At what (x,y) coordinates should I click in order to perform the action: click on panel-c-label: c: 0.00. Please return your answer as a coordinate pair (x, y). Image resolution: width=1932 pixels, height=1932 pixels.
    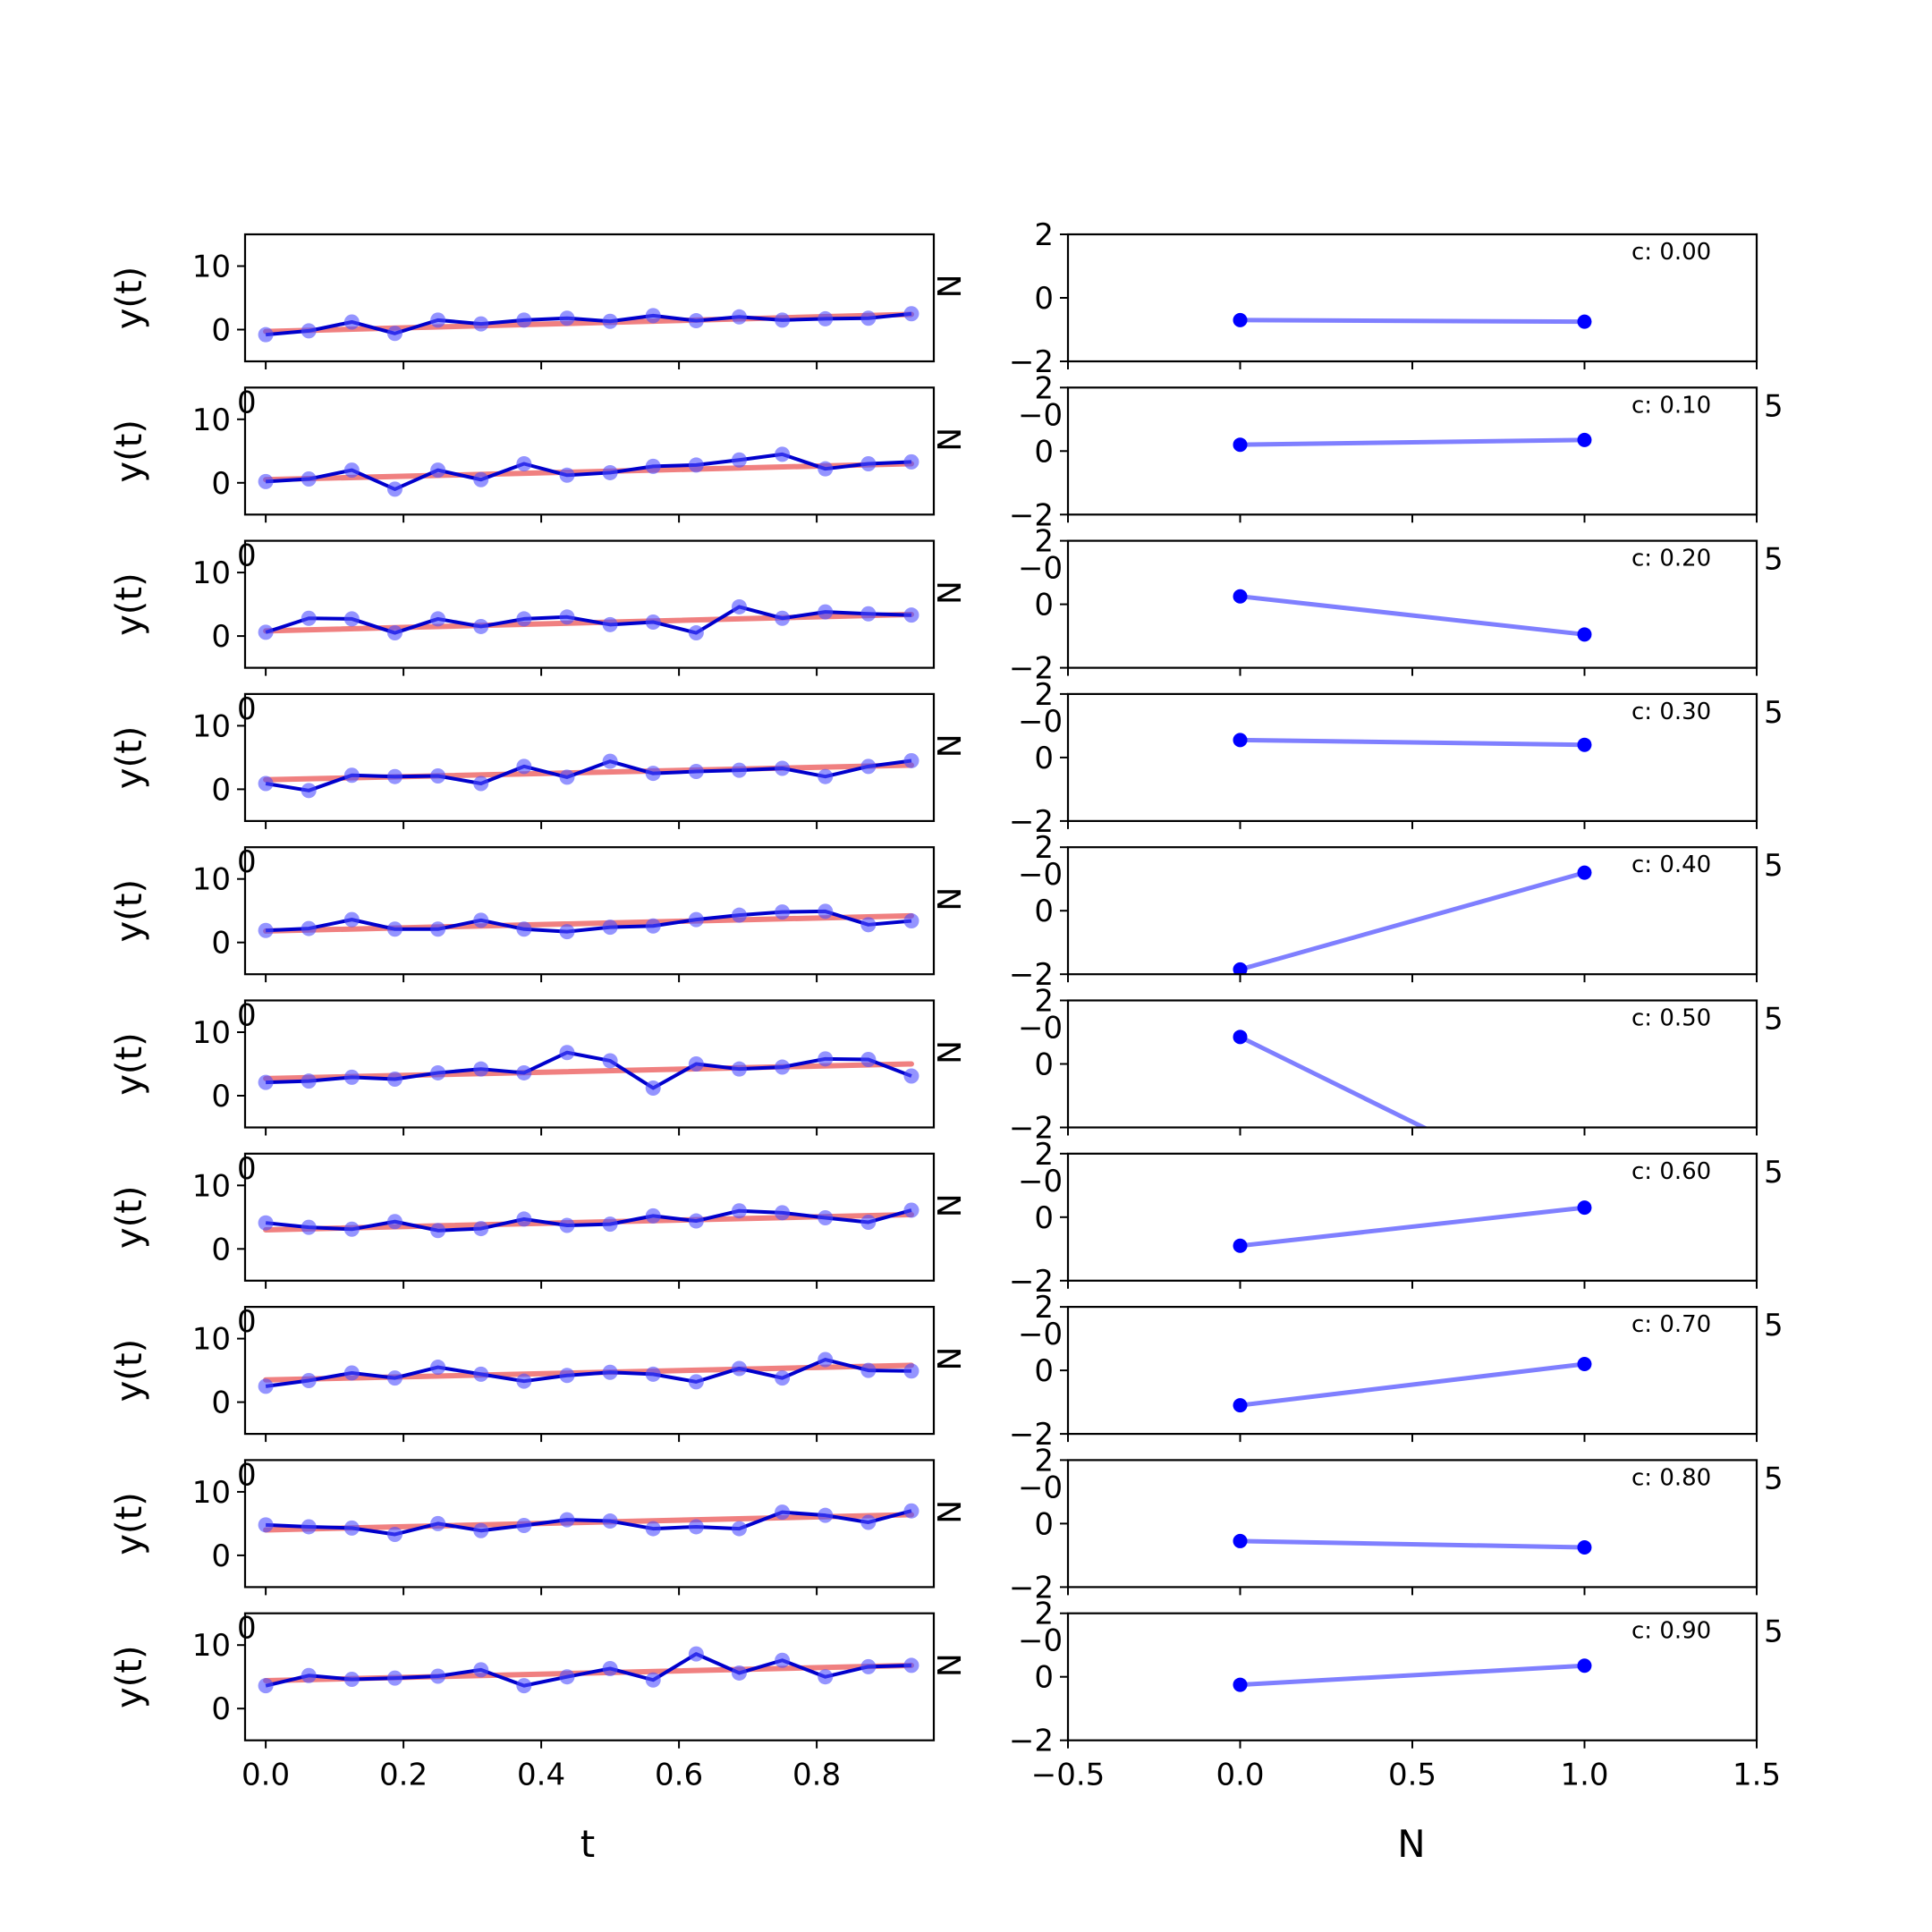
    Looking at the image, I should click on (1671, 252).